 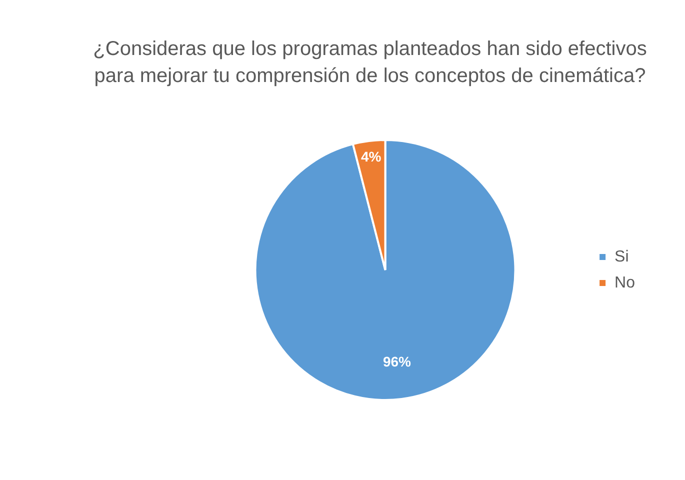 I want to click on data-label: 96%, so click(x=397, y=362).